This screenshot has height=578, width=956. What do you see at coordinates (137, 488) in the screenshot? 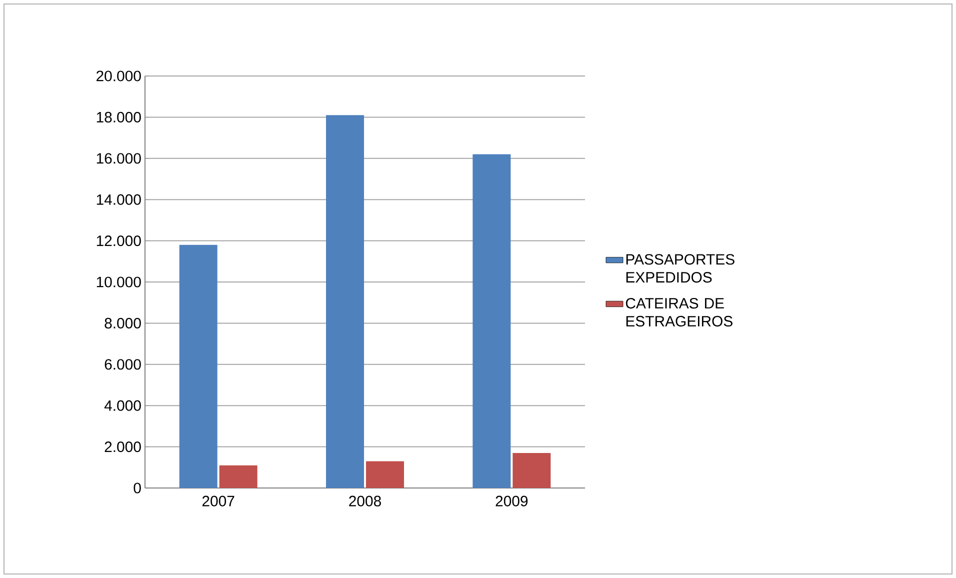
I see `y-tick-label: 0` at bounding box center [137, 488].